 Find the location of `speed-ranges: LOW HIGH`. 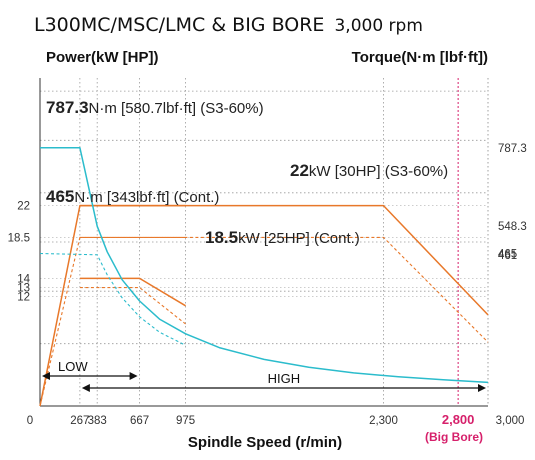

speed-ranges: LOW HIGH is located at coordinates (264, 375).